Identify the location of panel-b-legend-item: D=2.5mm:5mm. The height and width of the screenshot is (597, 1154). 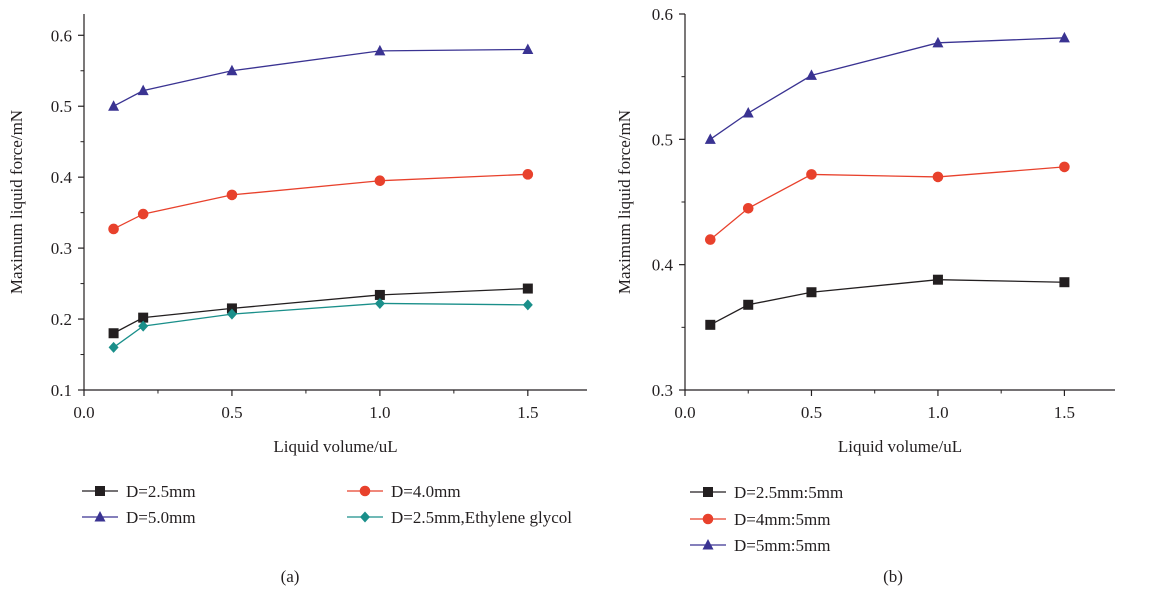
(766, 492).